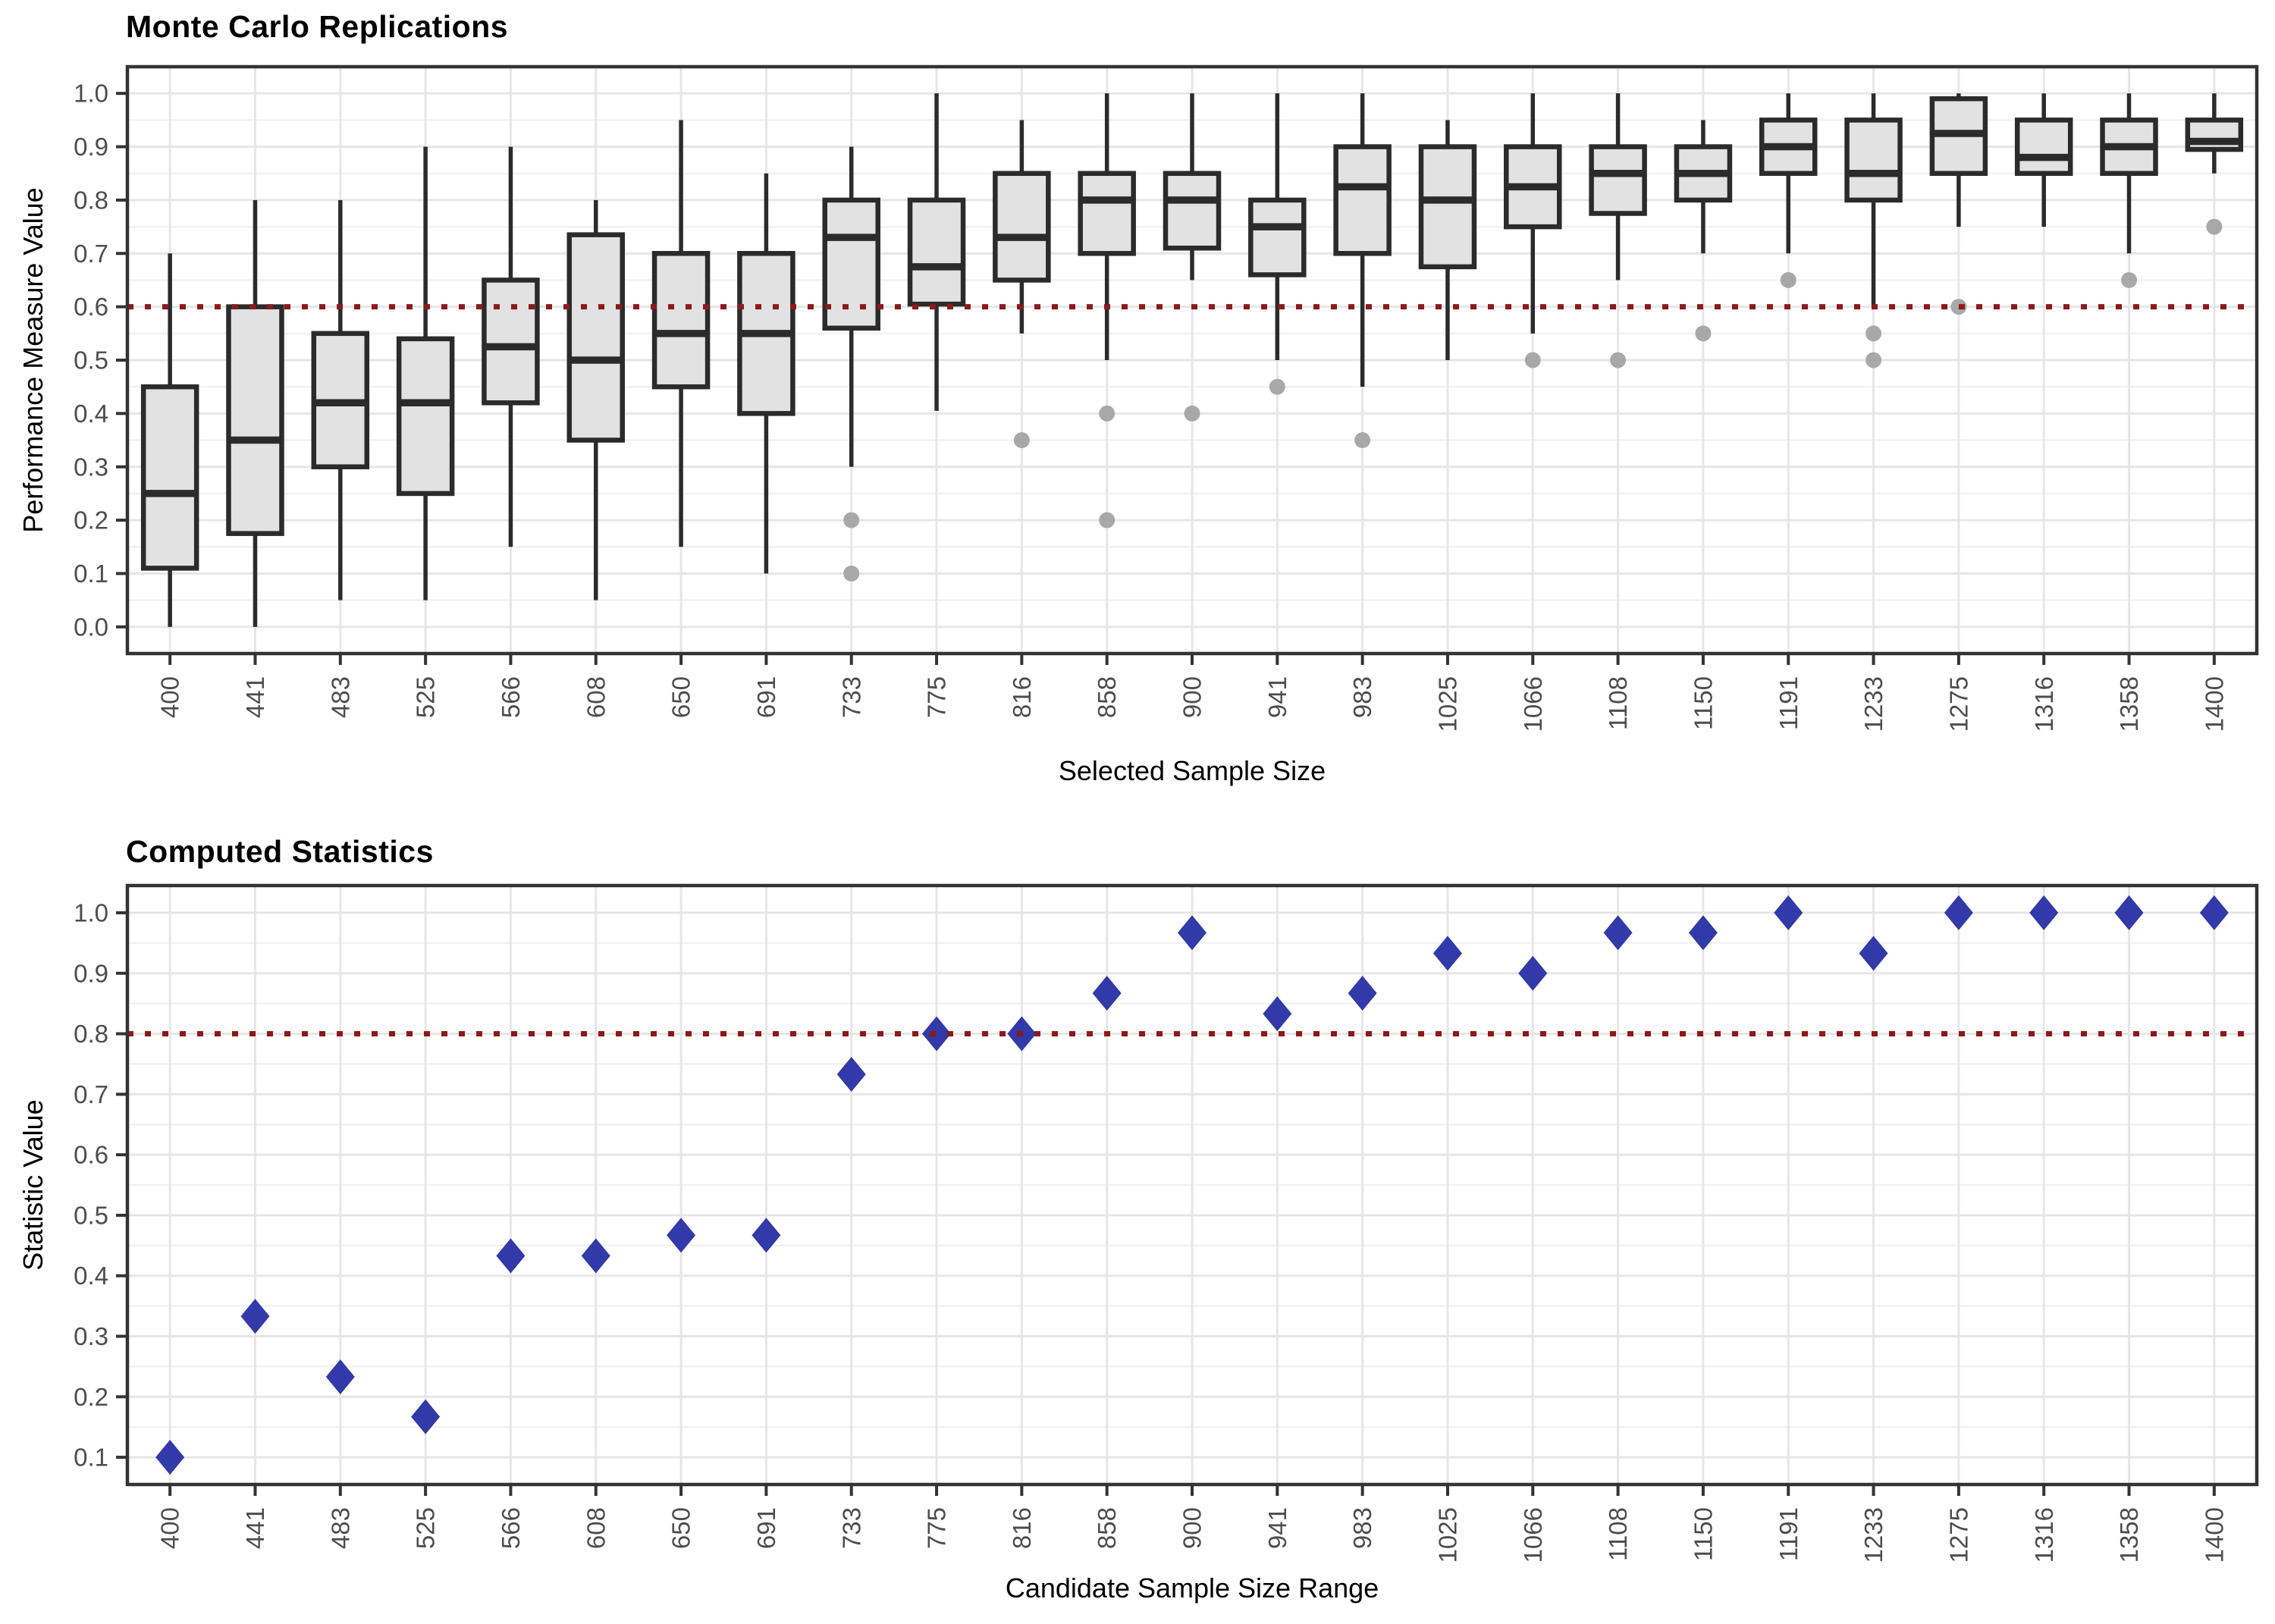 Image resolution: width=2275 pixels, height=1624 pixels. Describe the element at coordinates (91, 627) in the screenshot. I see `svg-text: 0.0` at that location.